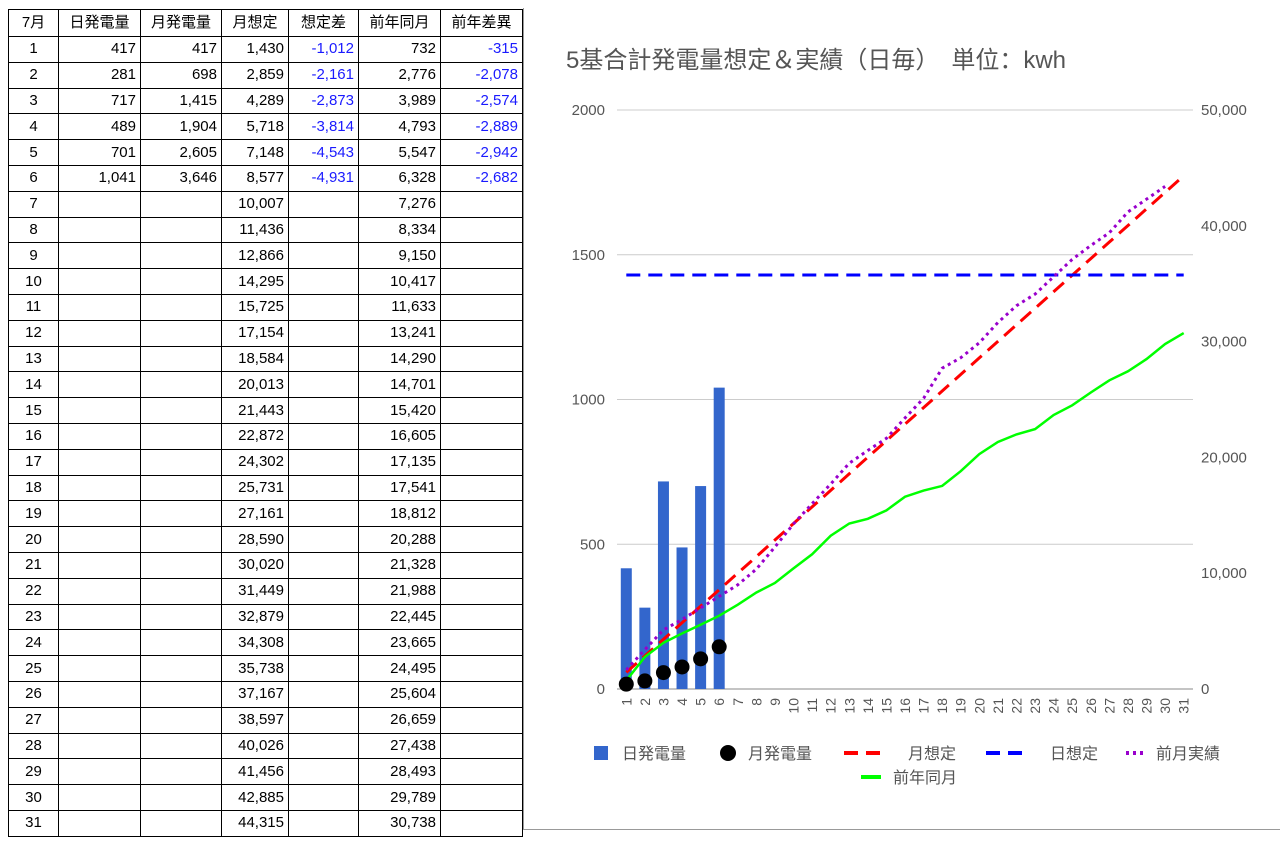 Image resolution: width=1280 pixels, height=844 pixels. Describe the element at coordinates (255, 462) in the screenshot. I see `table-cell: 24,302` at that location.